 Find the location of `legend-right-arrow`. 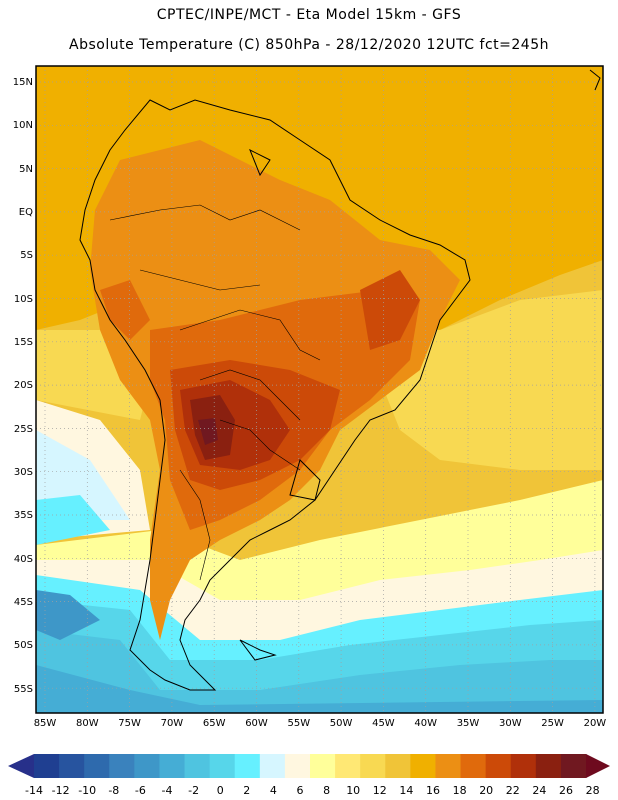

legend-right-arrow is located at coordinates (598, 766).